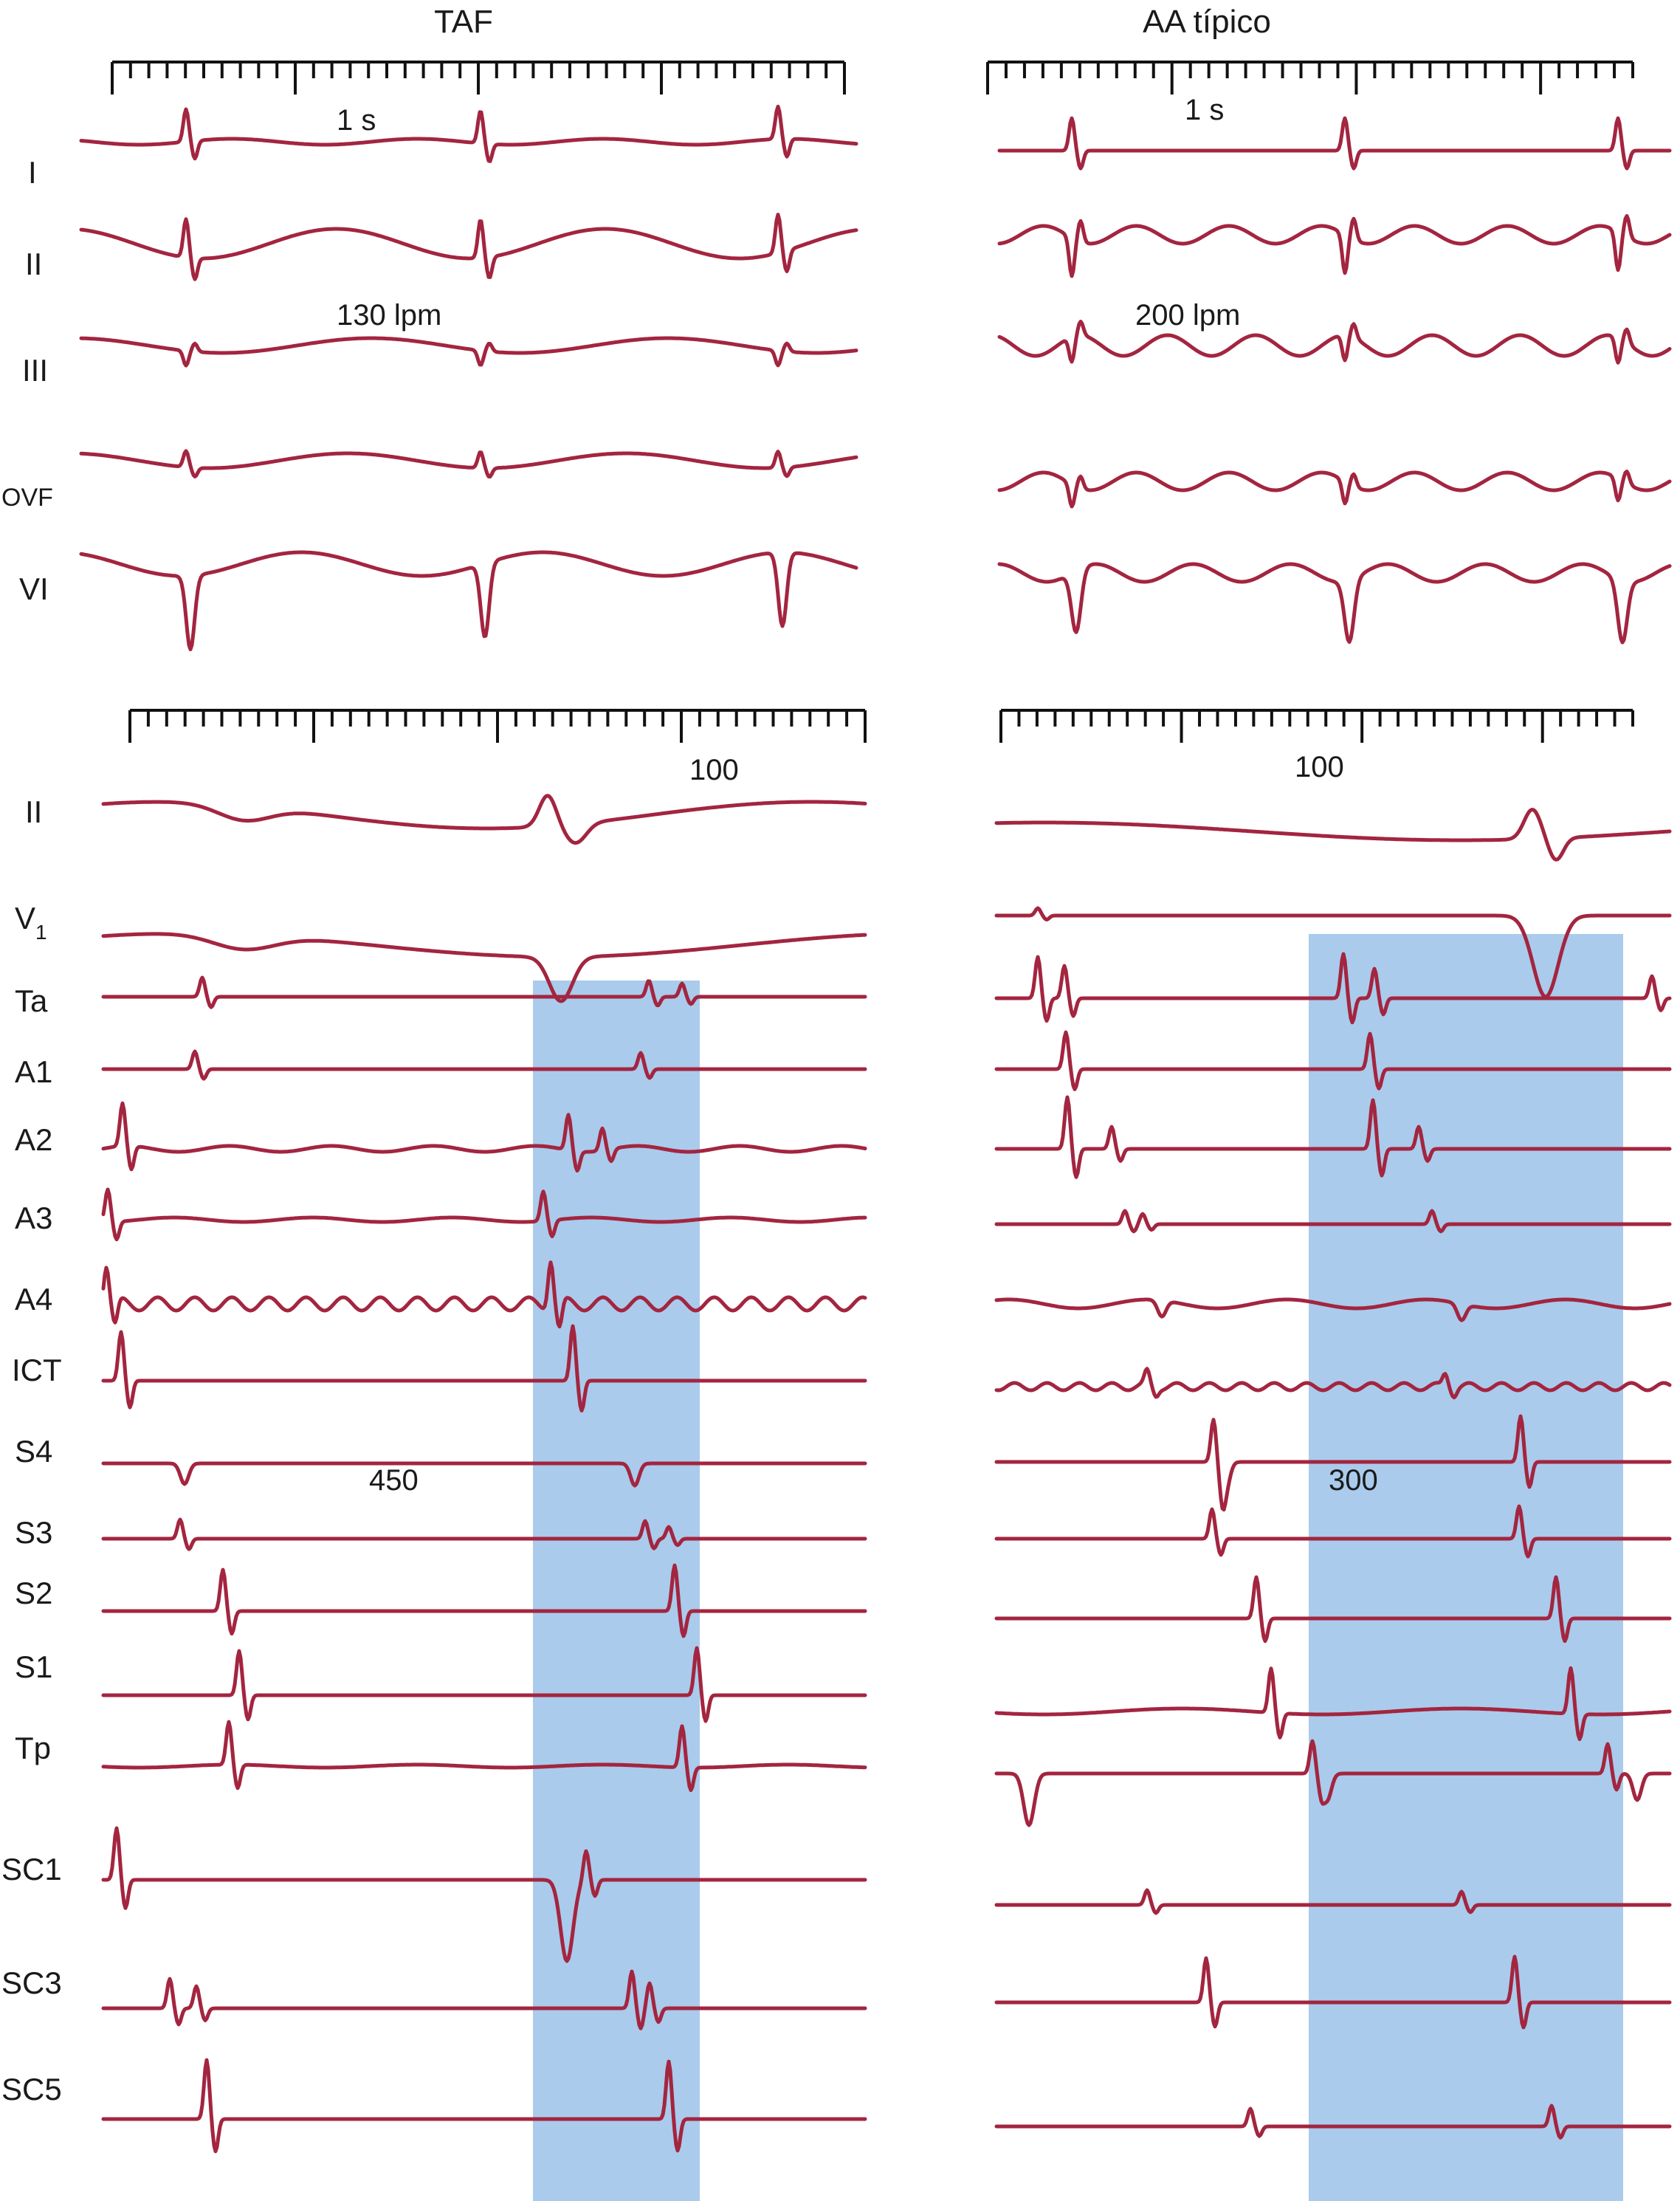 The width and height of the screenshot is (1680, 2201). I want to click on trace-AA-I, so click(1334, 143).